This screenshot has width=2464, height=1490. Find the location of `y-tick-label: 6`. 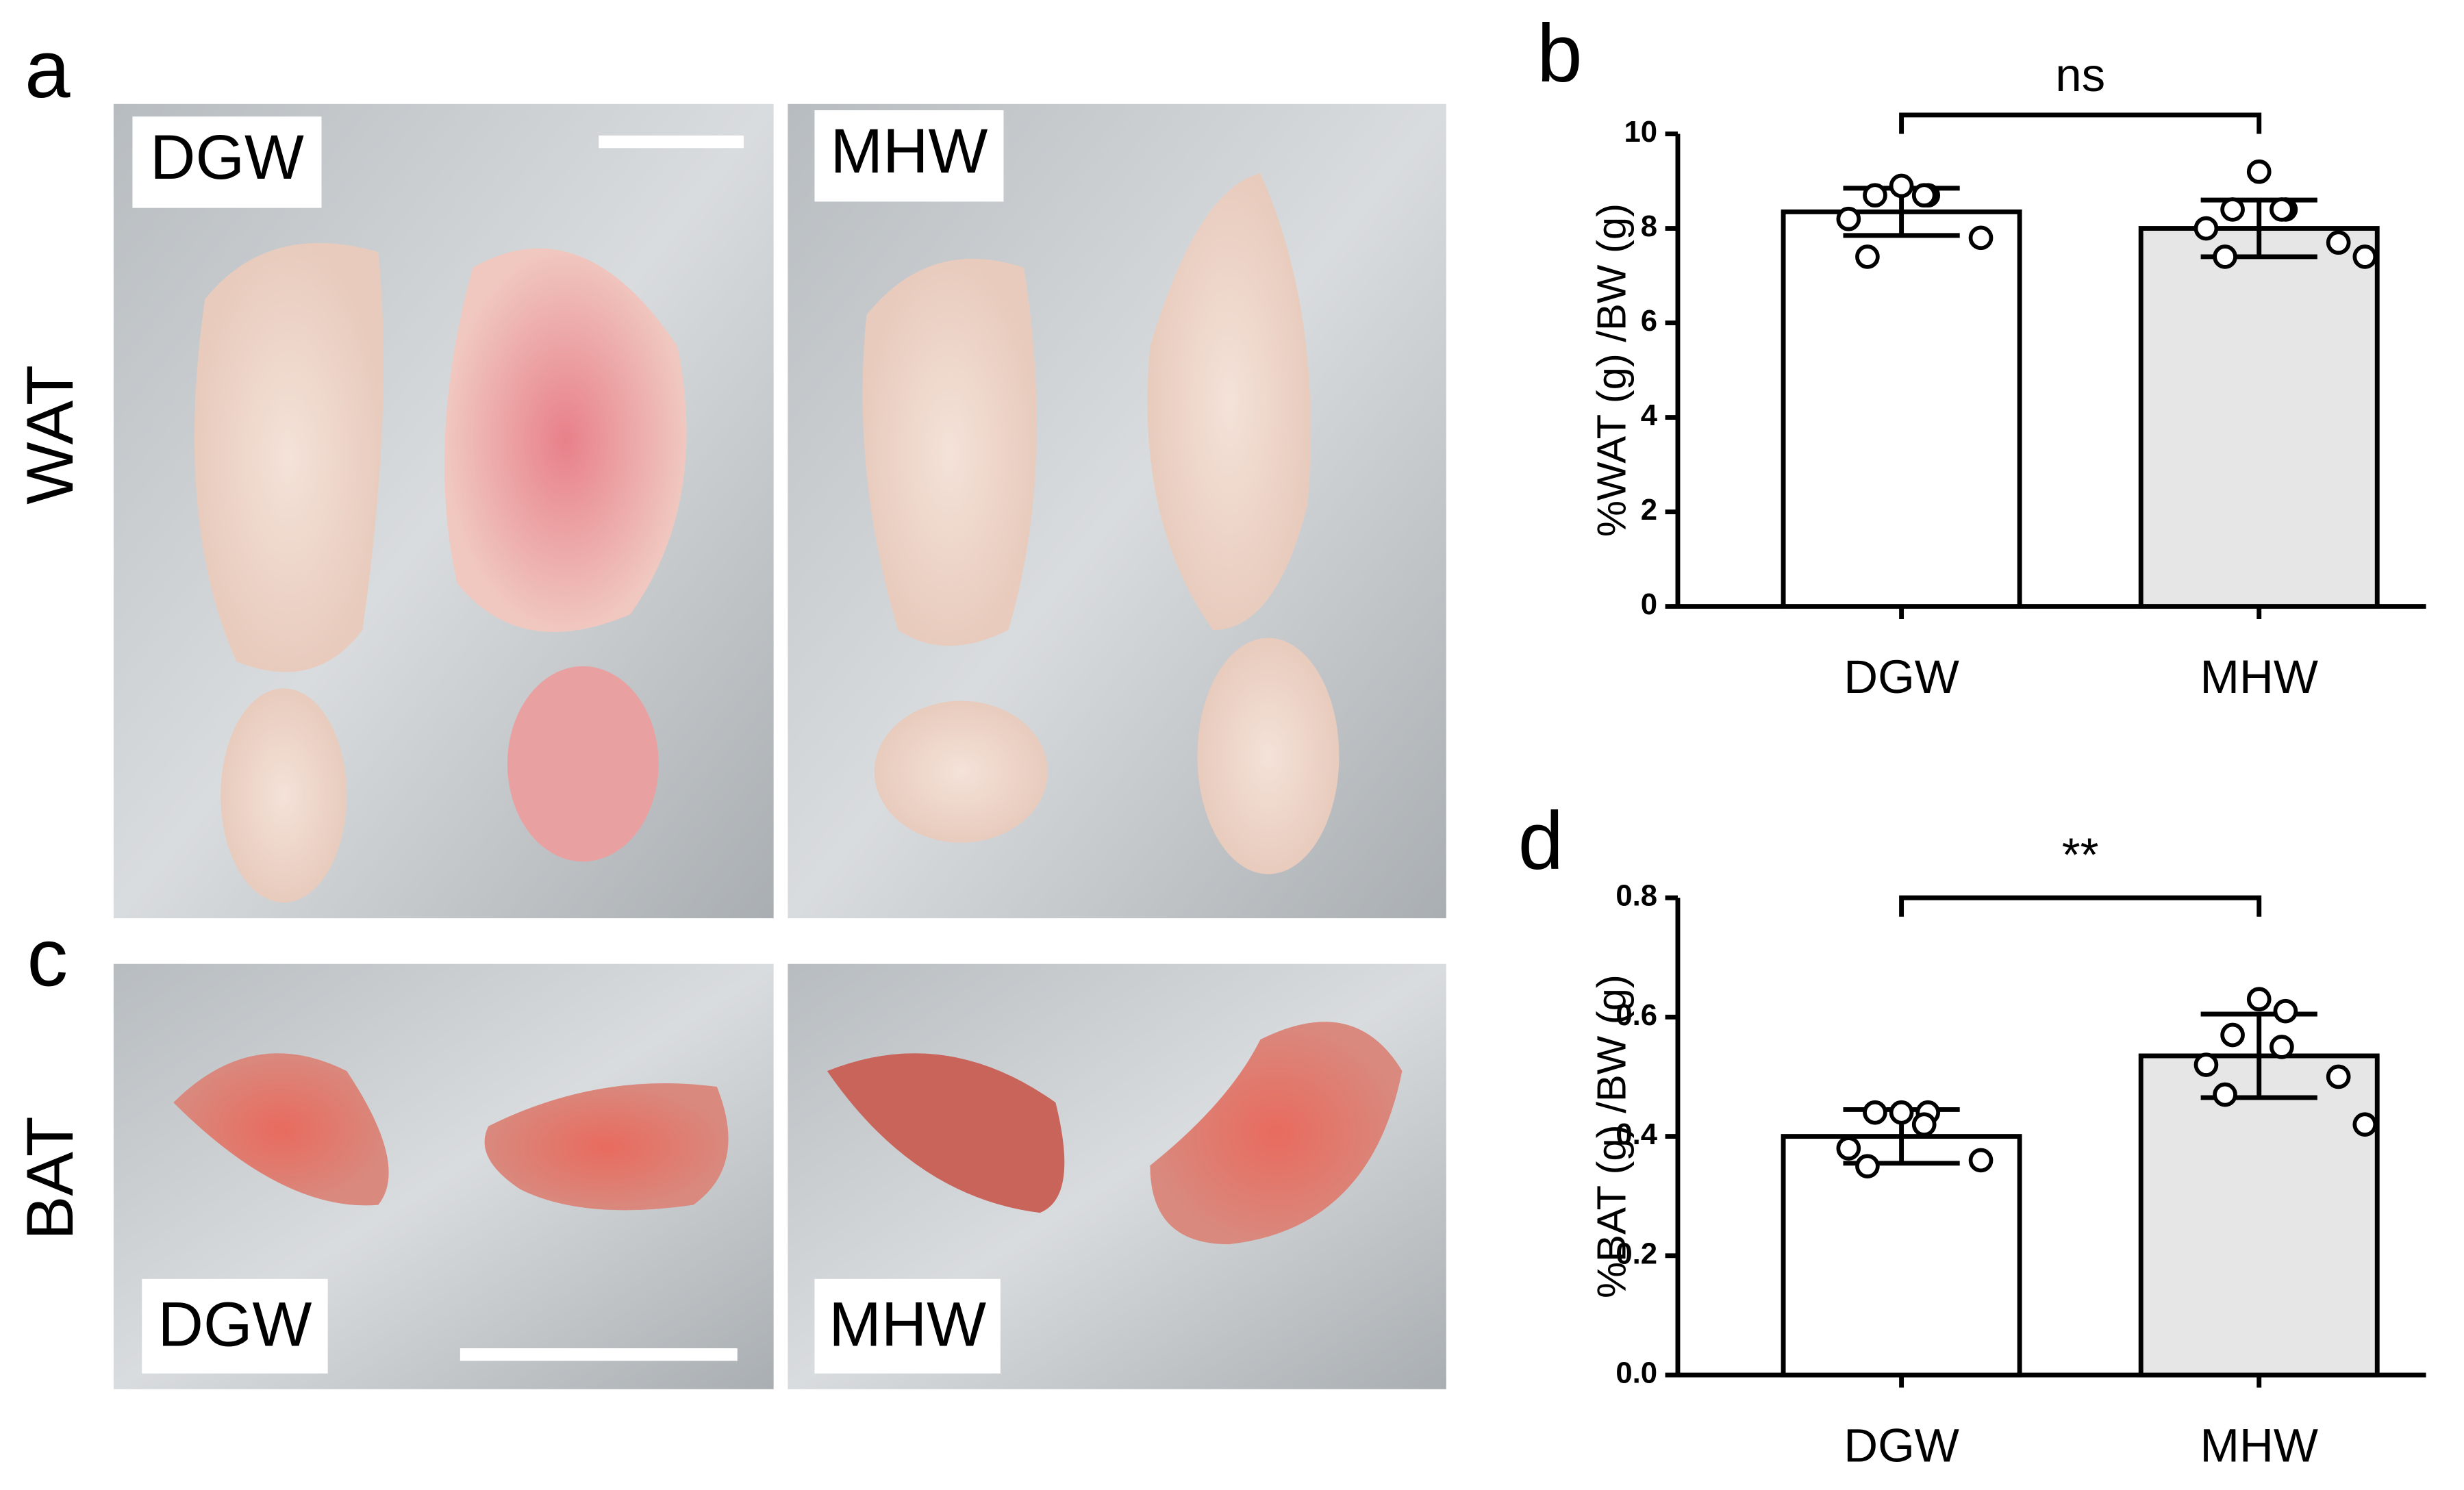

y-tick-label: 6 is located at coordinates (1649, 321).